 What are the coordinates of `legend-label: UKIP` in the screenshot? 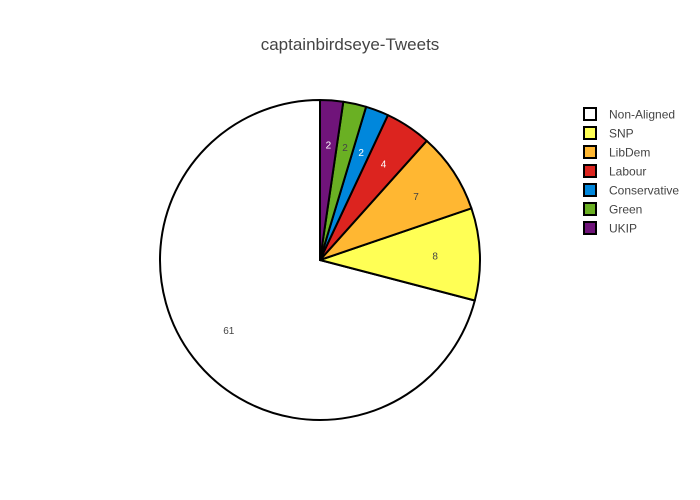 It's located at (623, 229).